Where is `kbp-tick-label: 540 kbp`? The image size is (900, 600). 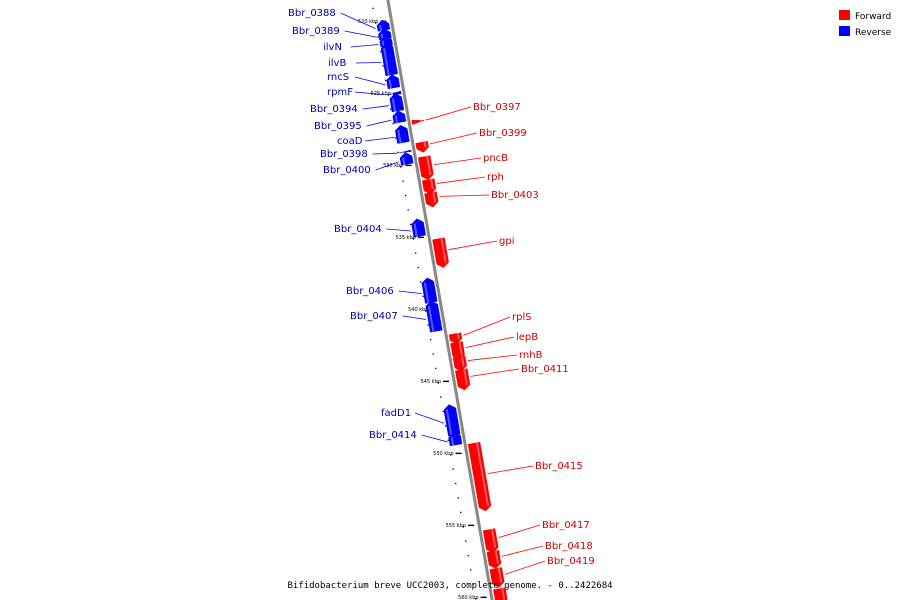 kbp-tick-label: 540 kbp is located at coordinates (418, 310).